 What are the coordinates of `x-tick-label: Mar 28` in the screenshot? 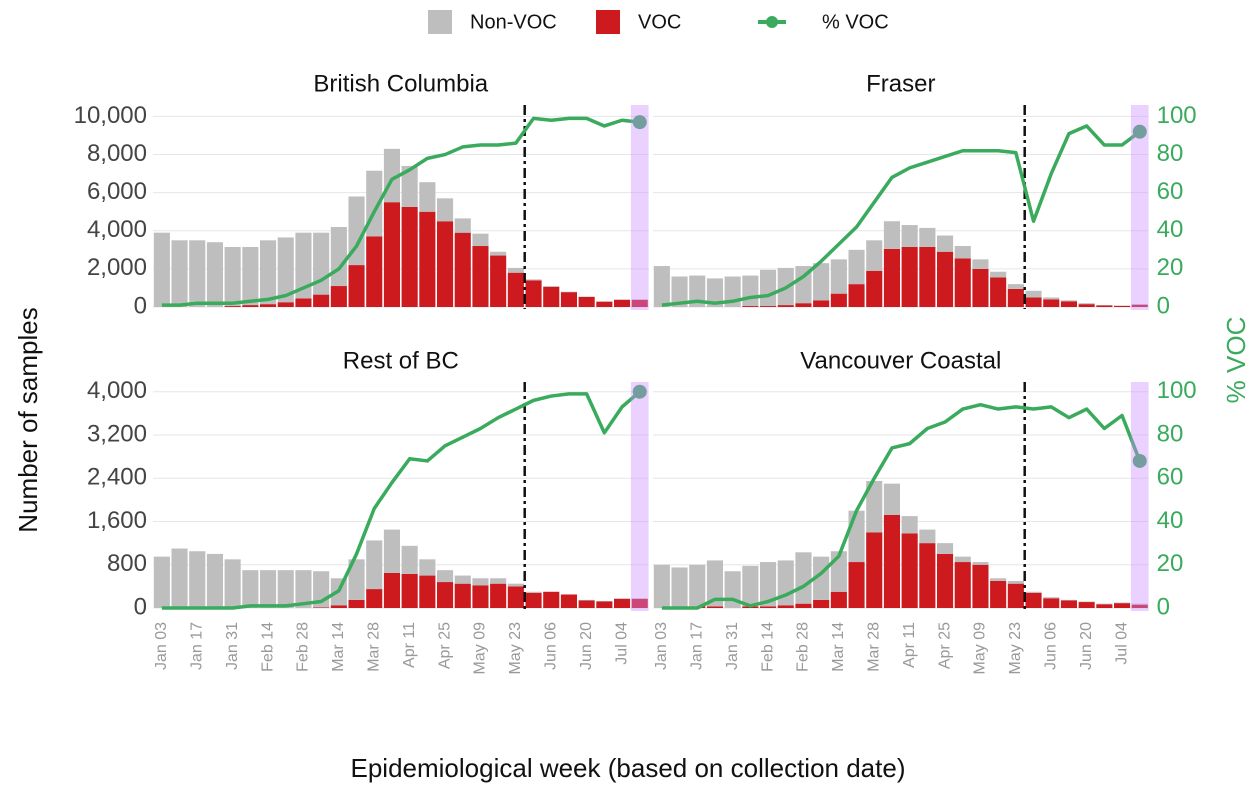 It's located at (373, 647).